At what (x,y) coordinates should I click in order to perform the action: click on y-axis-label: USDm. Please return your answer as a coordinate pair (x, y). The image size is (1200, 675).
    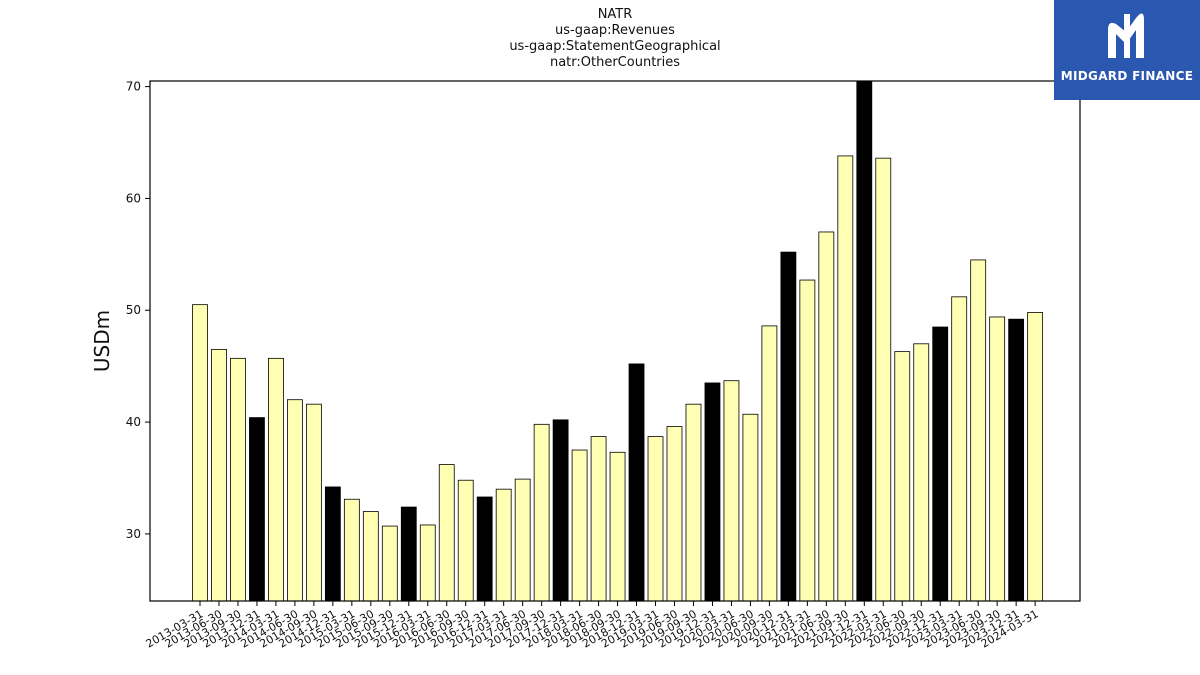
    Looking at the image, I should click on (102, 341).